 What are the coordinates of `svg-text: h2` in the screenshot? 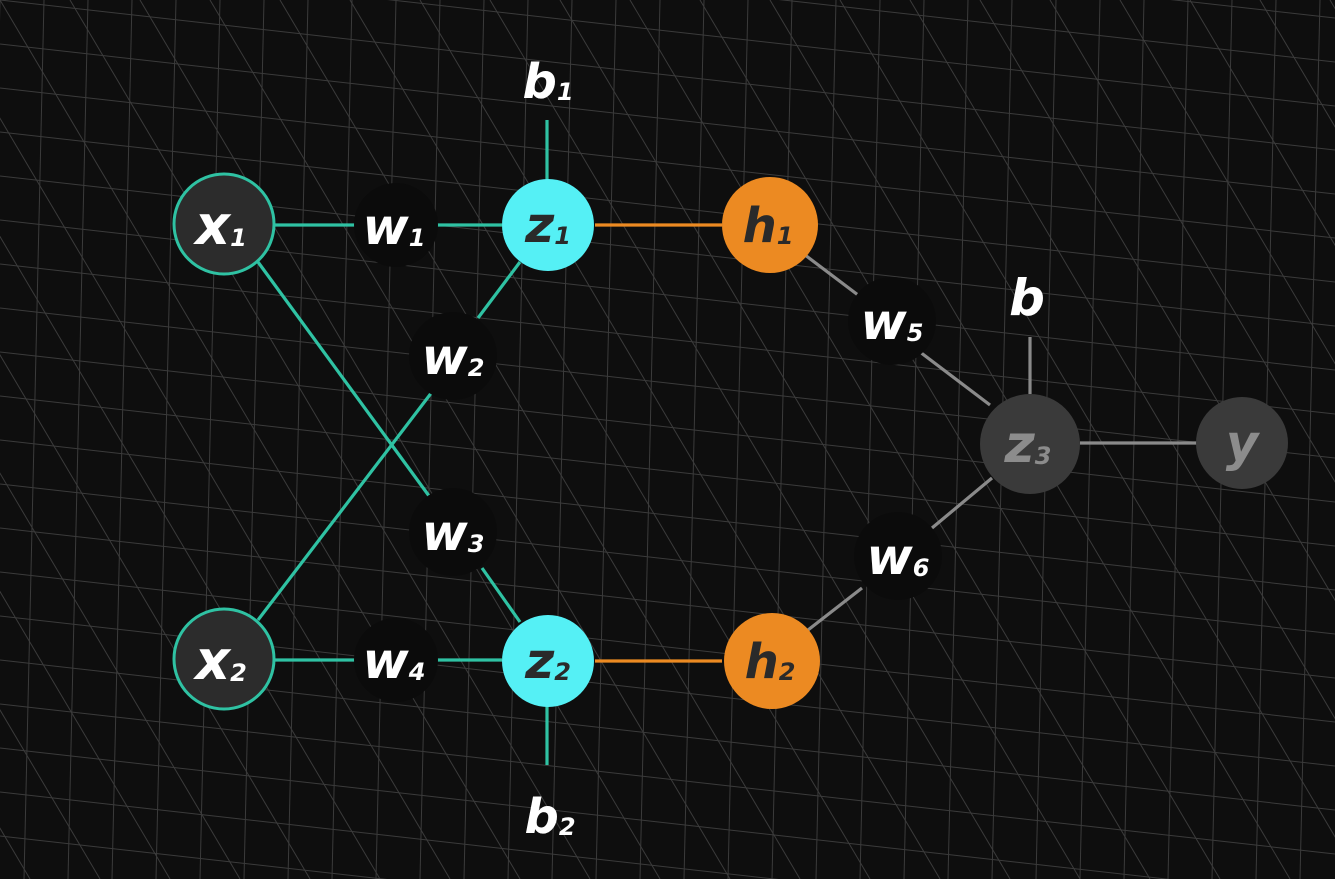 It's located at (770, 662).